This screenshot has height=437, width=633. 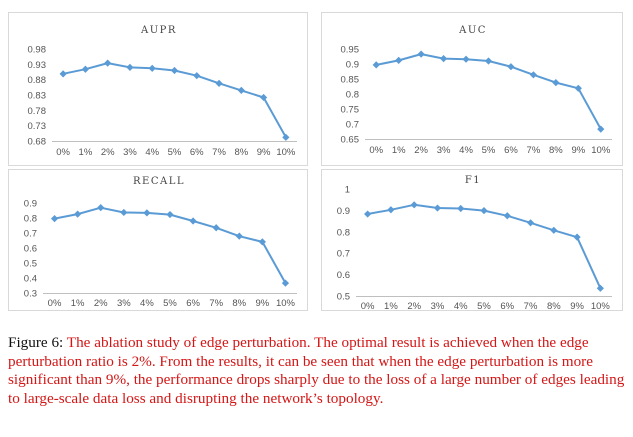 What do you see at coordinates (578, 150) in the screenshot?
I see `auc-x-tick-label: 9%` at bounding box center [578, 150].